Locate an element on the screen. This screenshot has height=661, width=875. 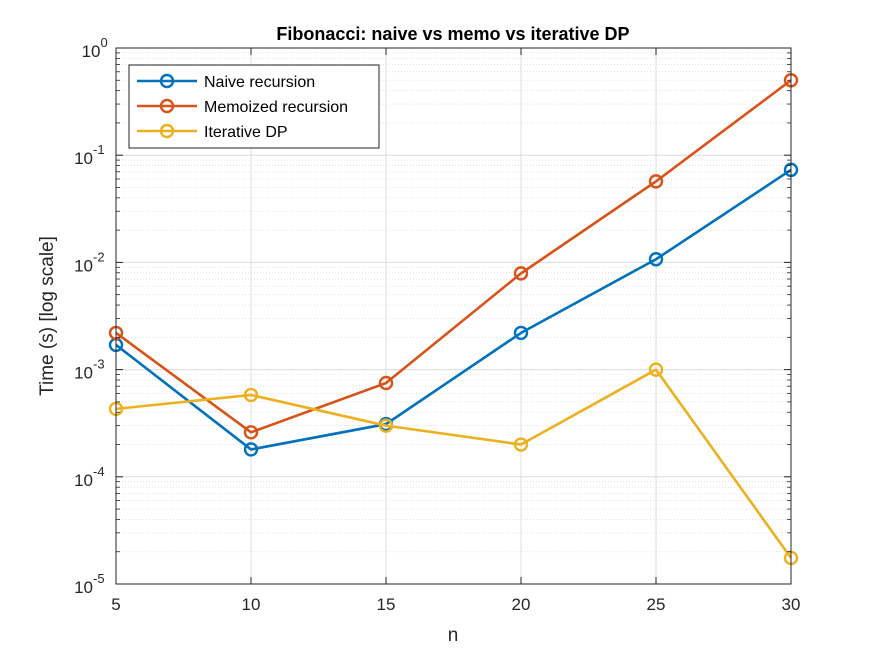
y-tick-label: 10 -1 is located at coordinates (89, 155).